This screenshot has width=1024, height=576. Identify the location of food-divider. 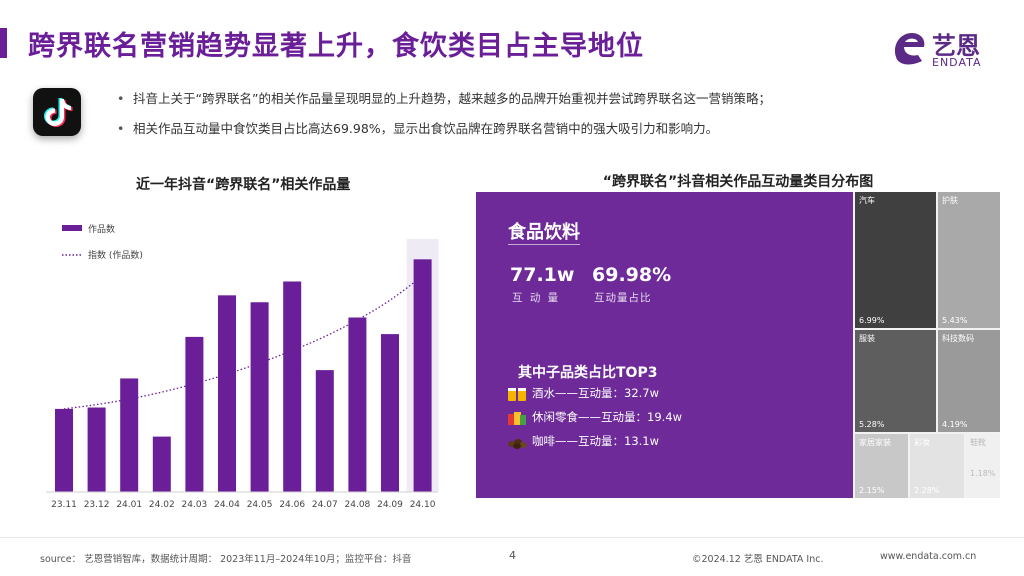
(544, 244).